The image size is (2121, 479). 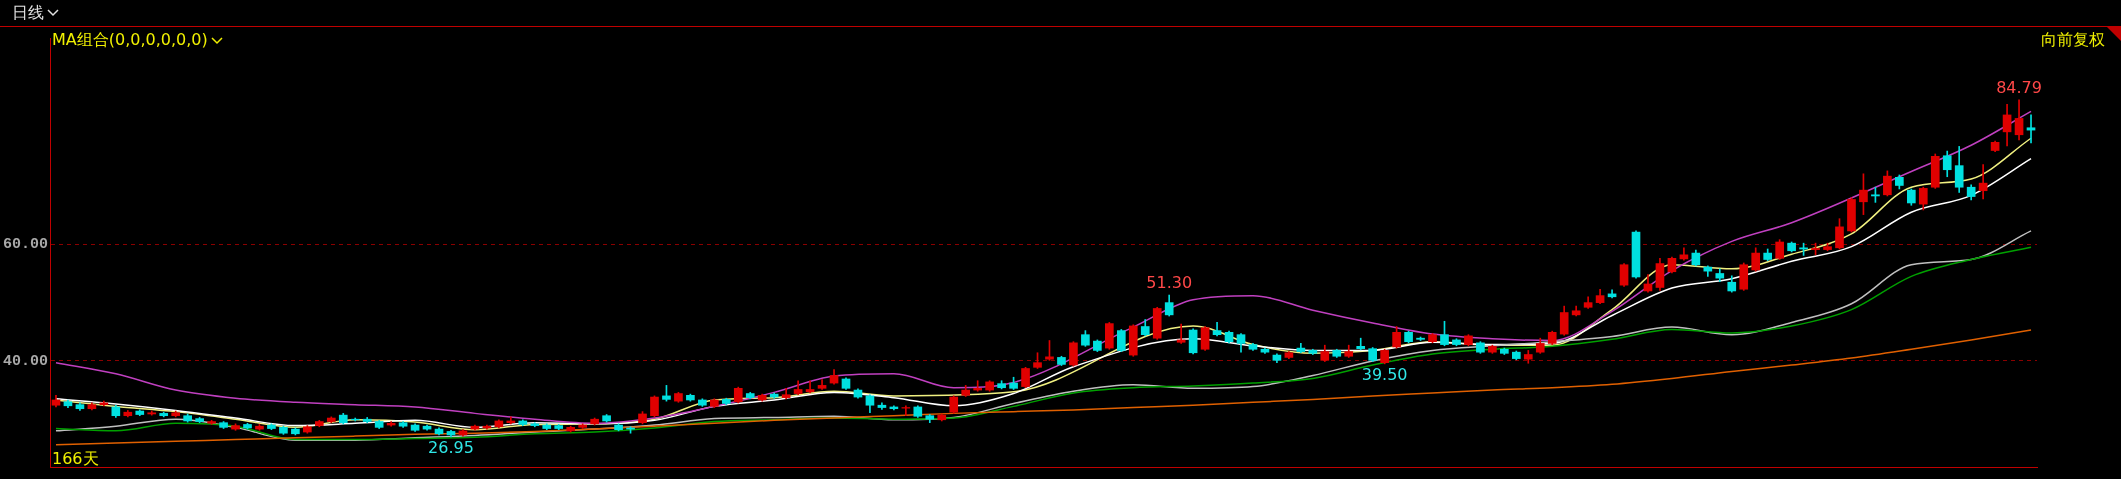 What do you see at coordinates (25, 245) in the screenshot?
I see `y-tick-label: 60.00` at bounding box center [25, 245].